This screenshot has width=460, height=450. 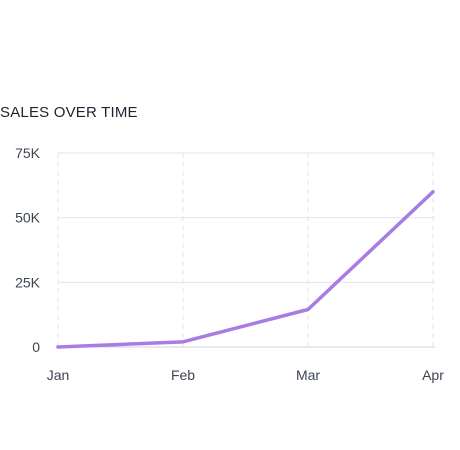 I want to click on y-tick-label: 25K, so click(x=28, y=282).